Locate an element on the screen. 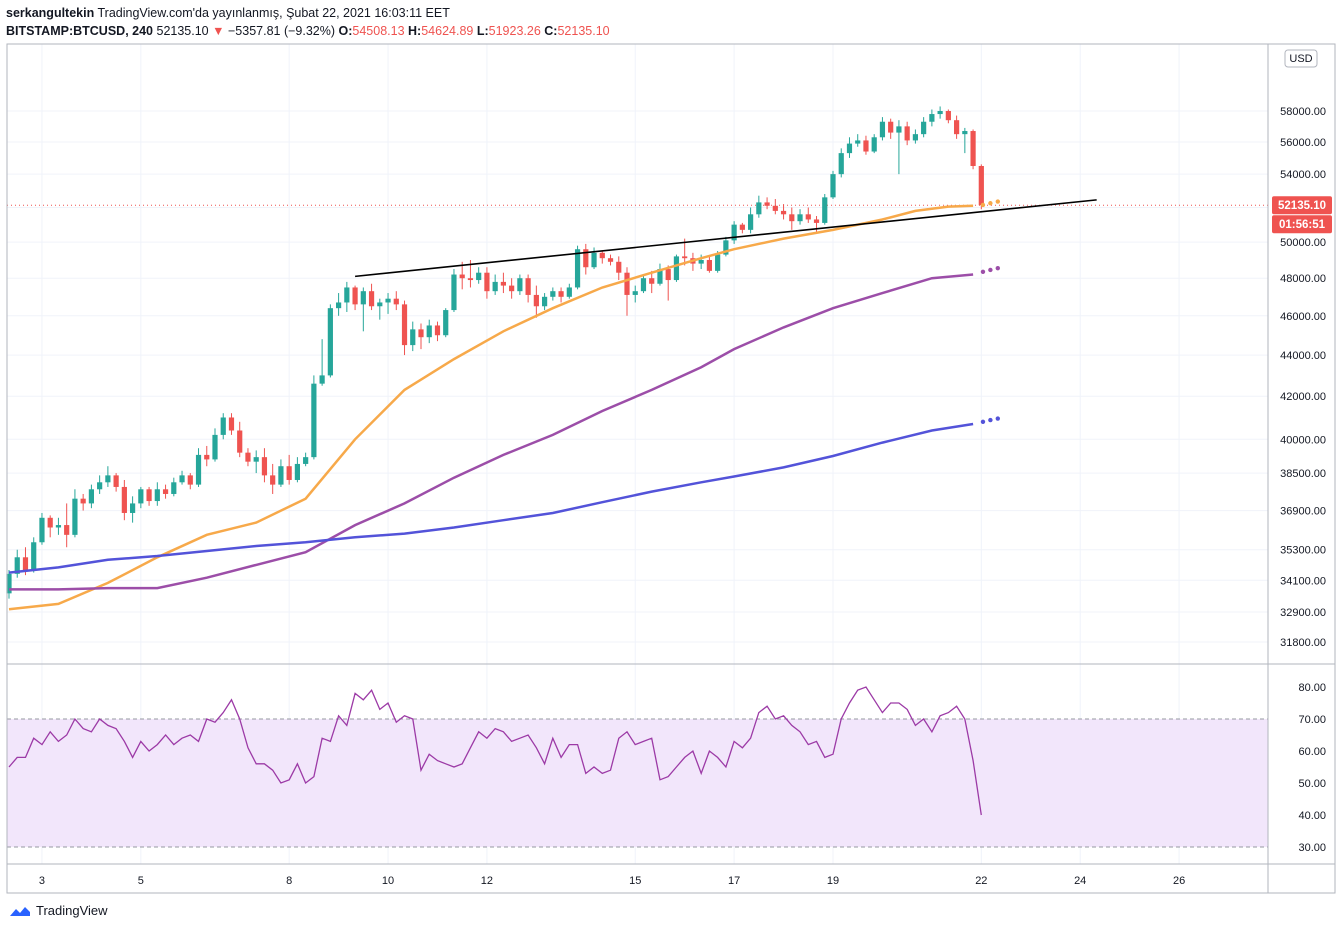 Image resolution: width=1341 pixels, height=930 pixels. rsi-tick-label: 70.00 is located at coordinates (1312, 720).